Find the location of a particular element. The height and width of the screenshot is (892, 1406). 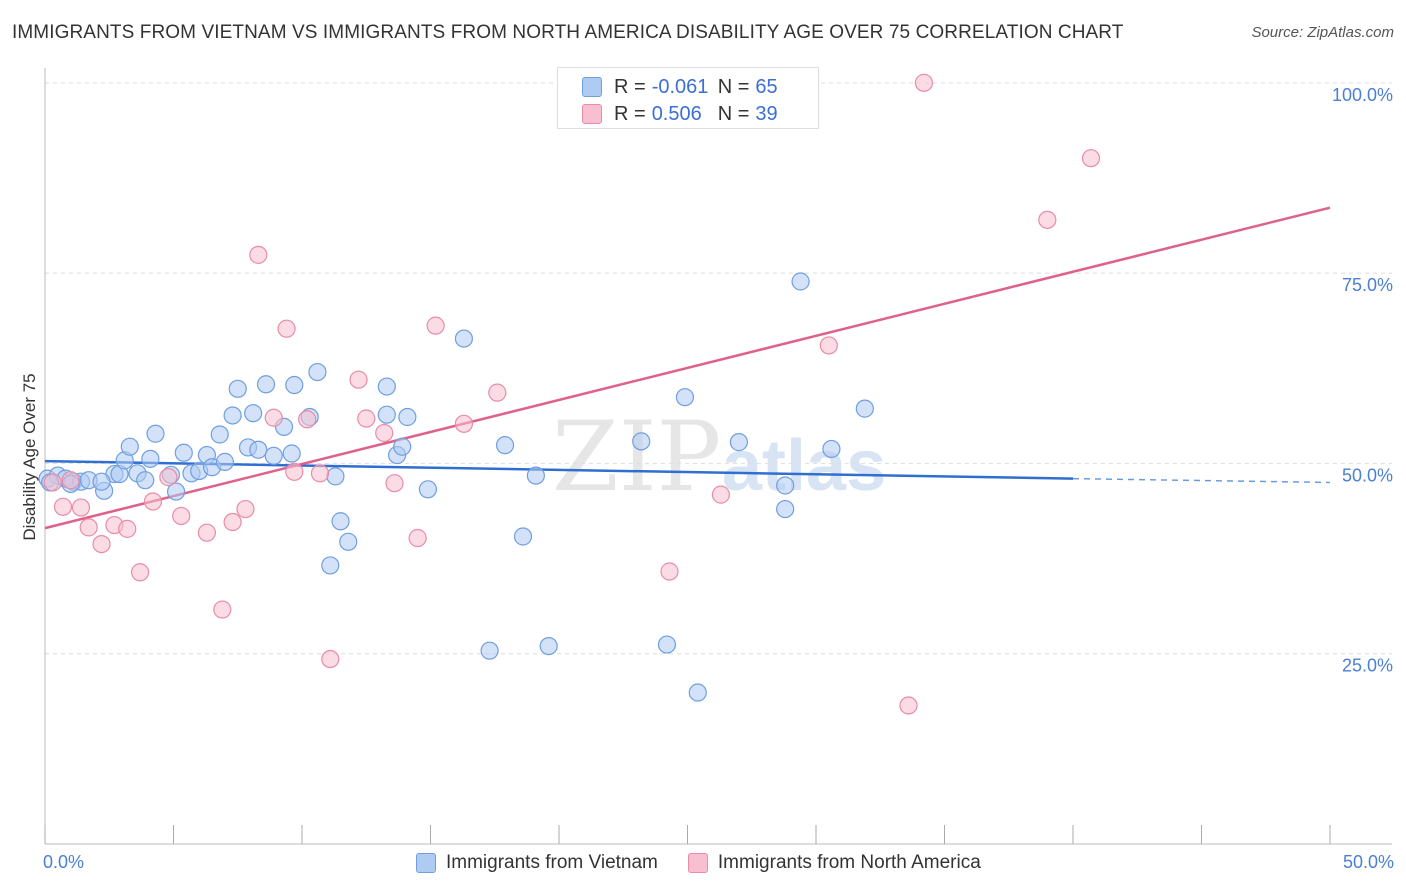

x-tick-label-max: 50.0% is located at coordinates (1368, 862).